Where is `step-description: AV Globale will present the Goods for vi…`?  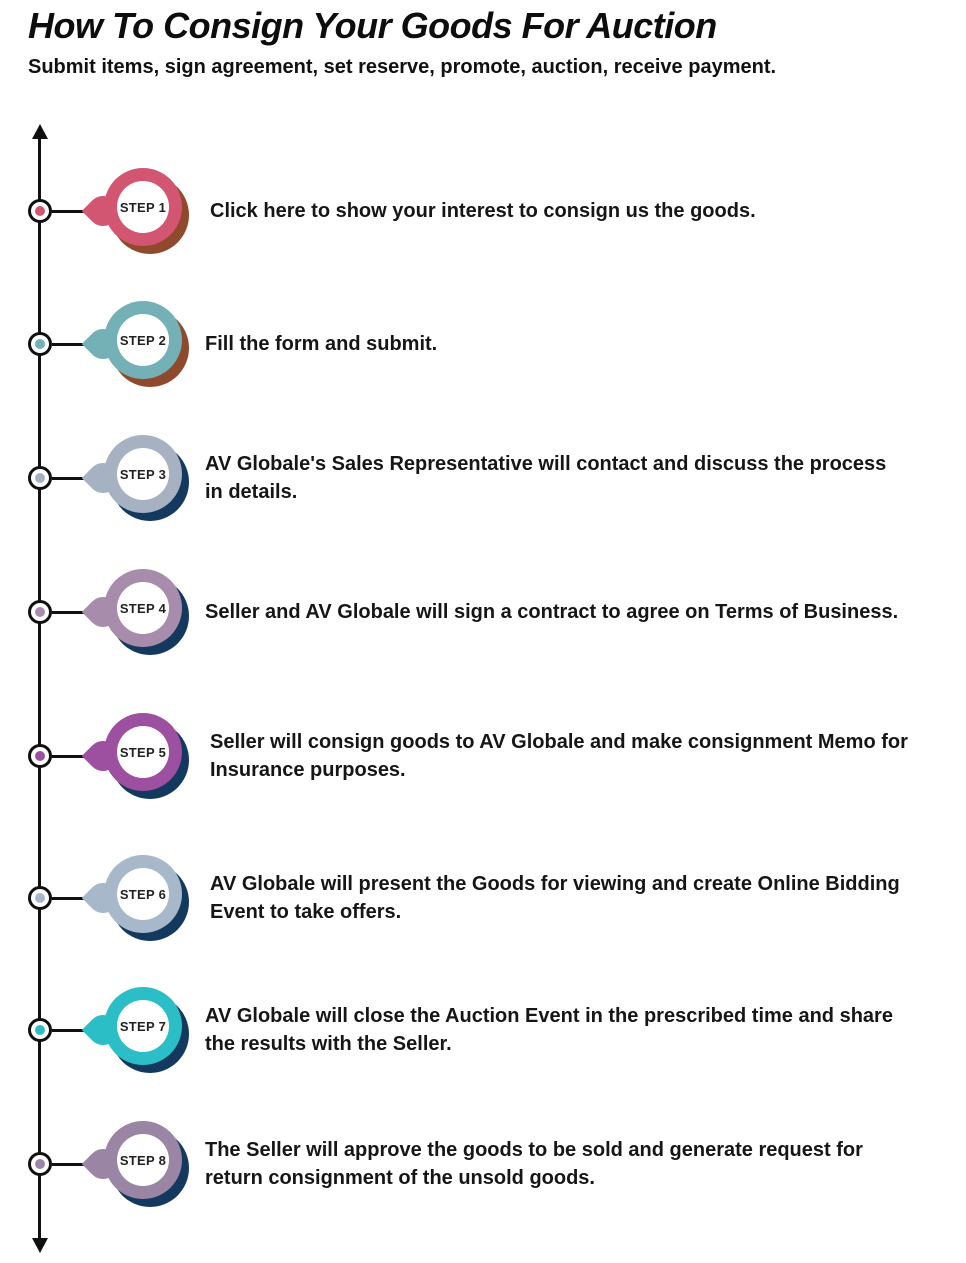
step-description: AV Globale will present the Goods for vi… is located at coordinates (555, 898).